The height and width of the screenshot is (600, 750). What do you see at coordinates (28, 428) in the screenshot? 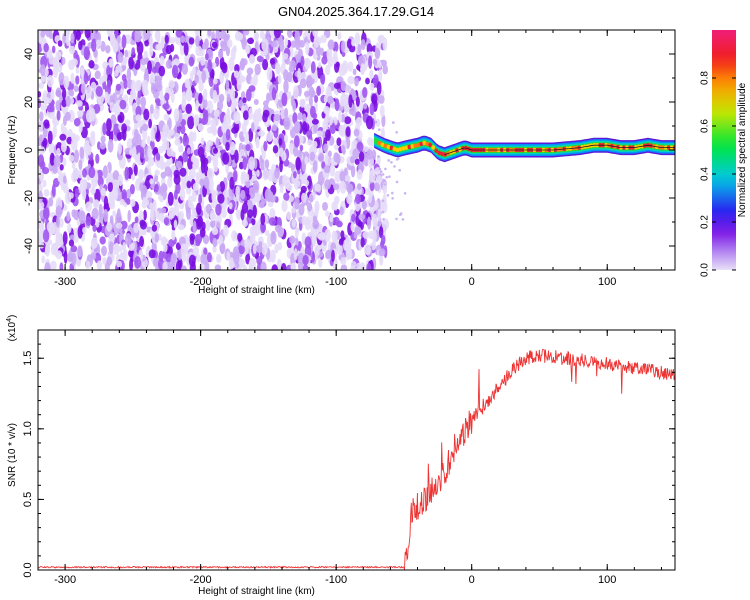
I see `y-tick-label: 1.0` at bounding box center [28, 428].